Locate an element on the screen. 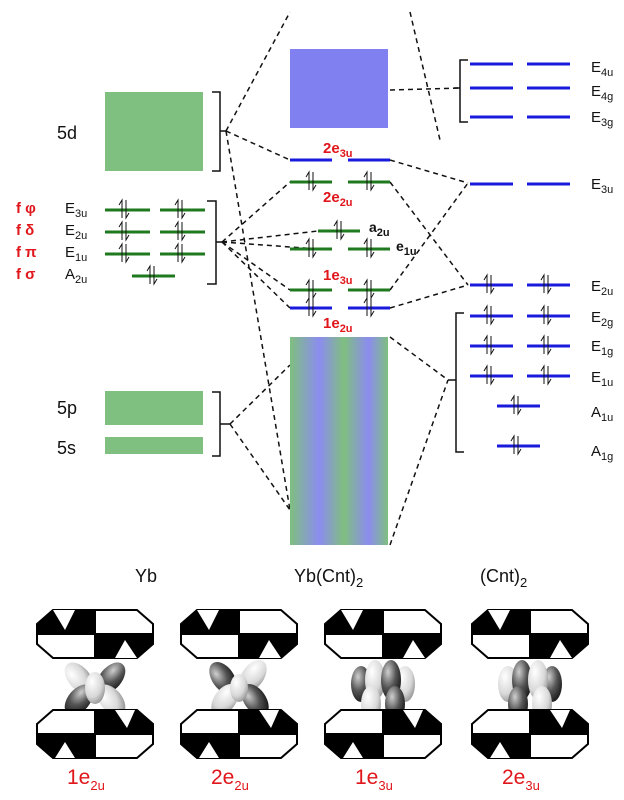  cnt-a1u-label: A1u is located at coordinates (602, 414).